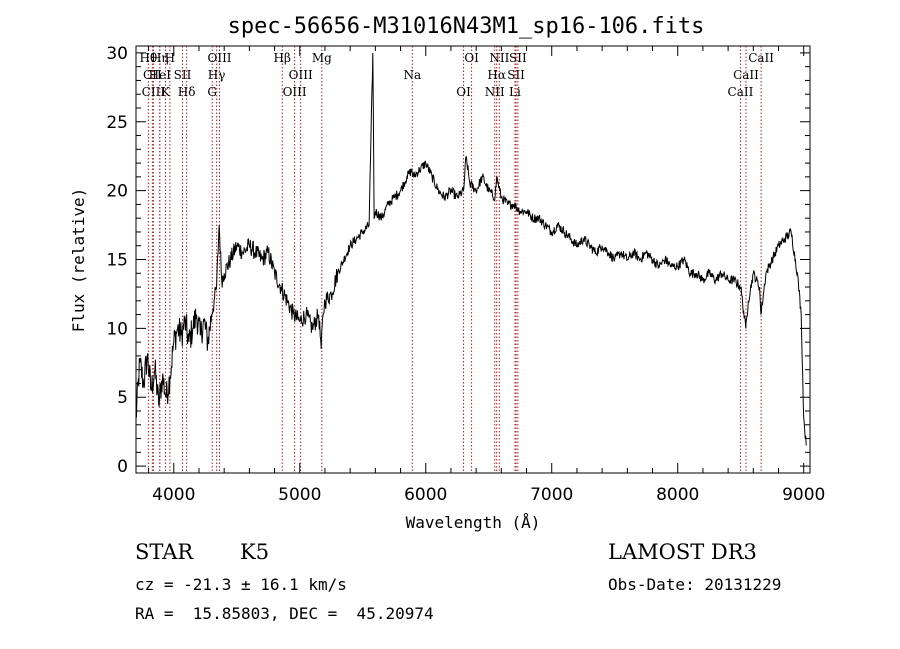 This screenshot has height=649, width=900. Describe the element at coordinates (695, 584) in the screenshot. I see `obs-date: Obs-Date: 20131229` at that location.